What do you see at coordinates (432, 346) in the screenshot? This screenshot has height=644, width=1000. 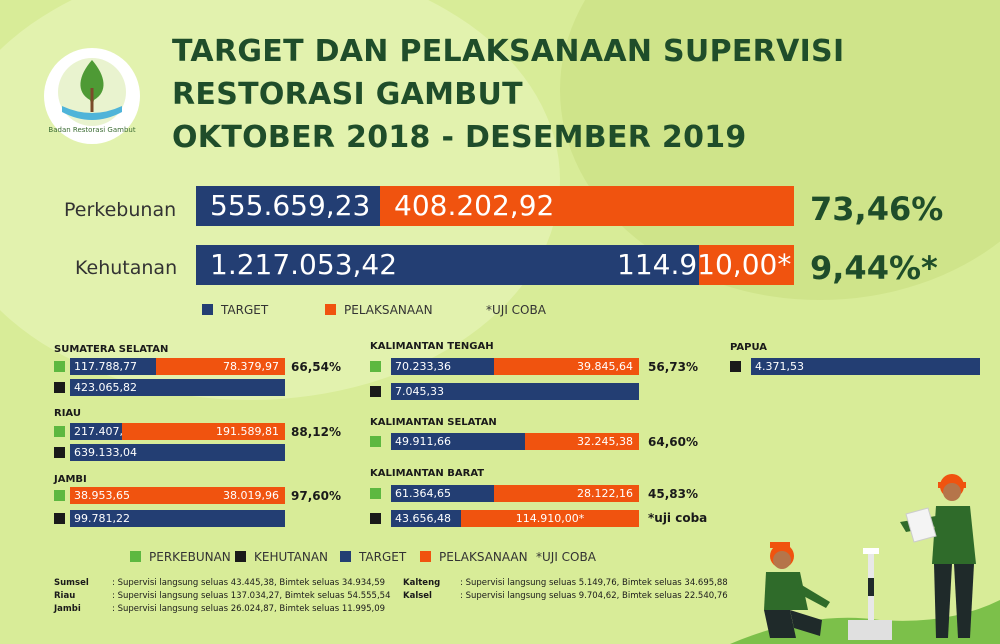 I see `region-name: KALIMANTAN TENGAH` at bounding box center [432, 346].